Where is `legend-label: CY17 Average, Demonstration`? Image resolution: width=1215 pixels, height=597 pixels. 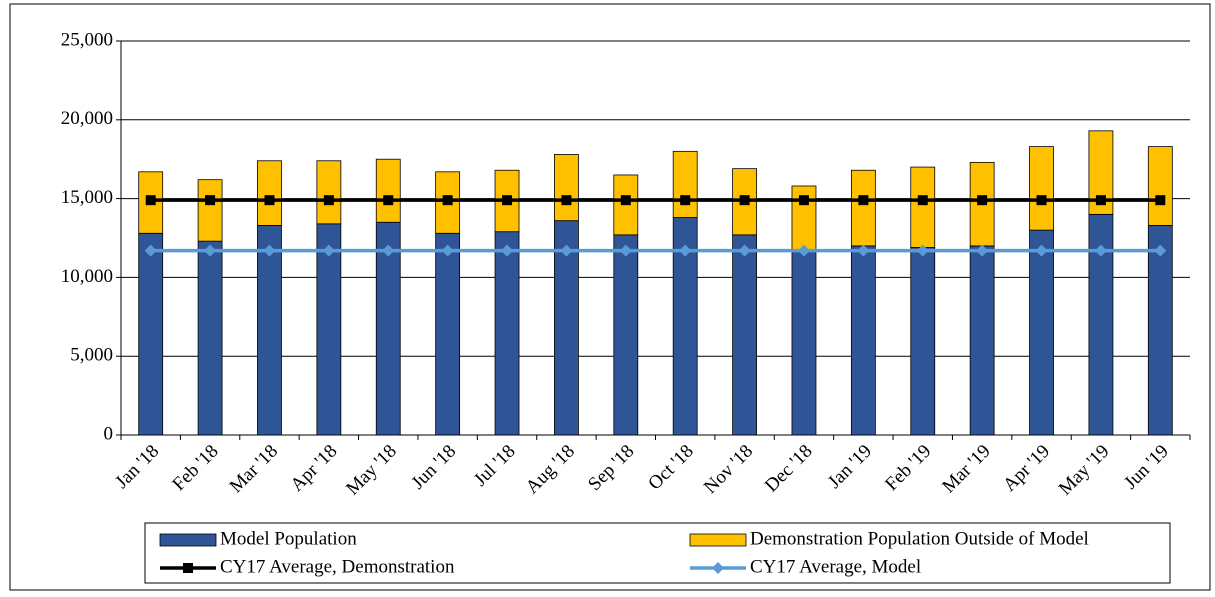
legend-label: CY17 Average, Demonstration is located at coordinates (337, 566).